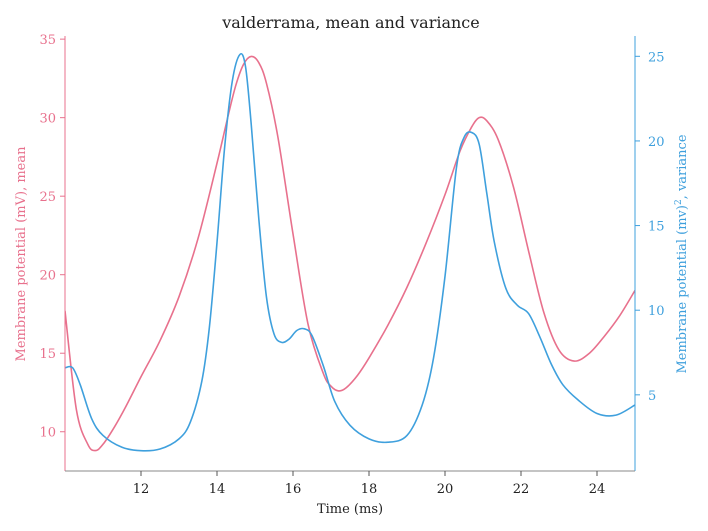 The width and height of the screenshot is (708, 531). I want to click on right-tick-label: 5, so click(652, 396).